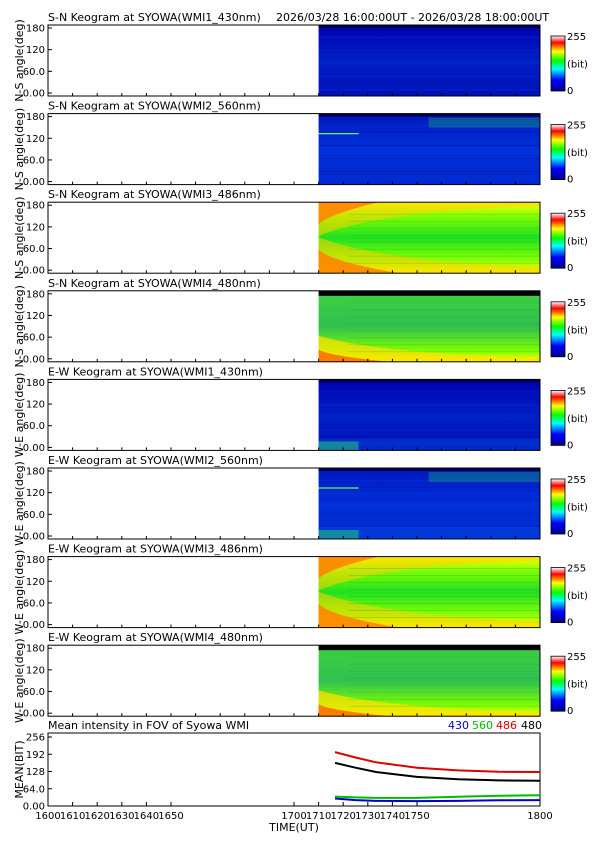  I want to click on x-axis-label: TIME(UT), so click(293, 827).